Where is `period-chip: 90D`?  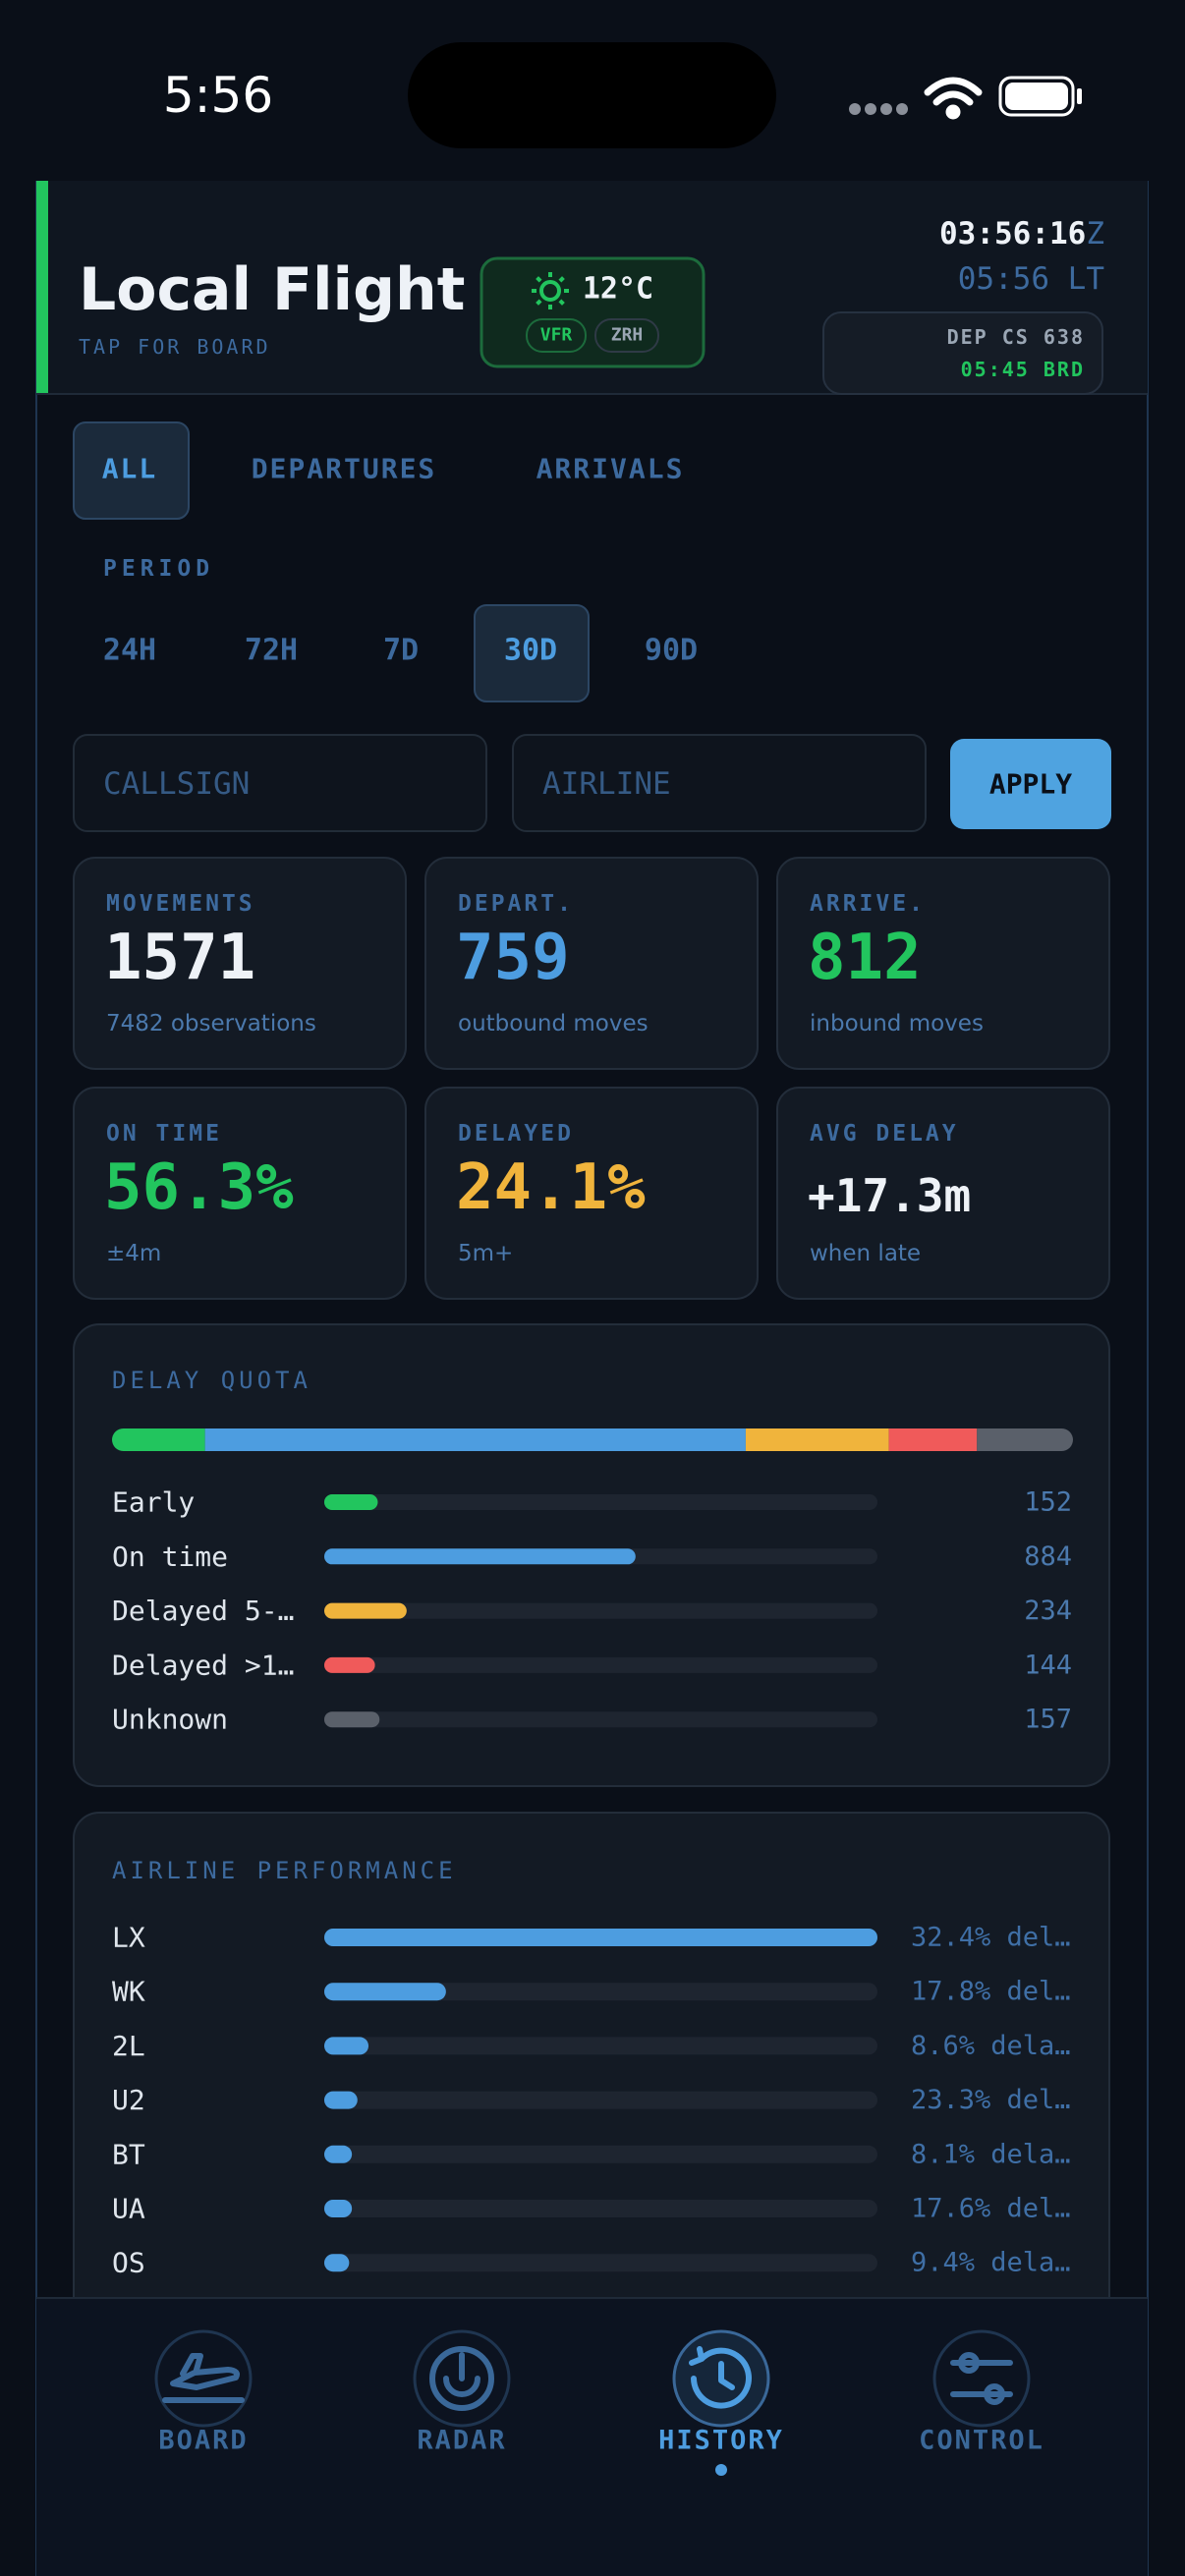 period-chip: 90D is located at coordinates (672, 651).